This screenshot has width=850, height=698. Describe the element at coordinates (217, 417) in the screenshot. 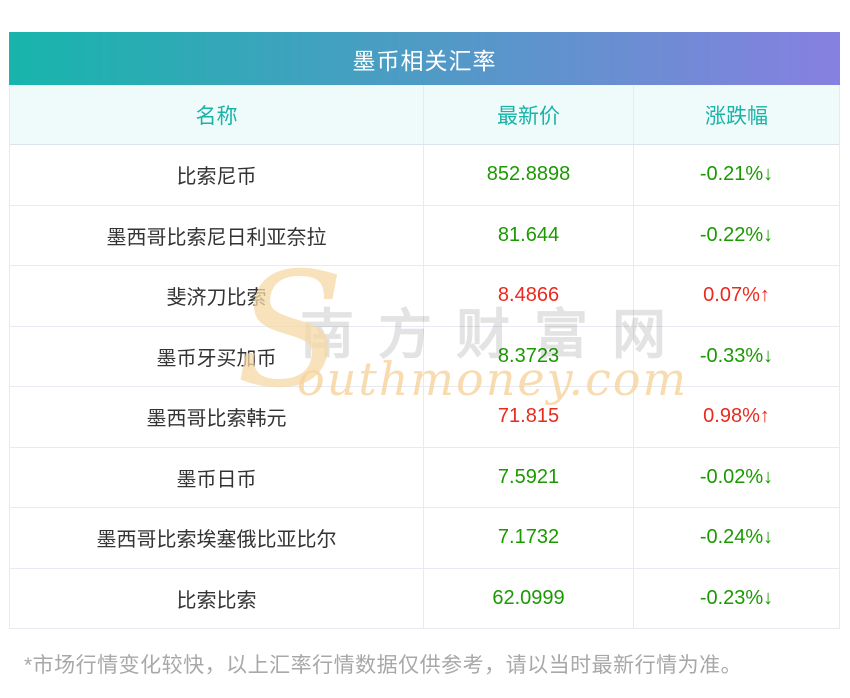

I see `currency-pair-name: 墨西哥比索韩元` at that location.